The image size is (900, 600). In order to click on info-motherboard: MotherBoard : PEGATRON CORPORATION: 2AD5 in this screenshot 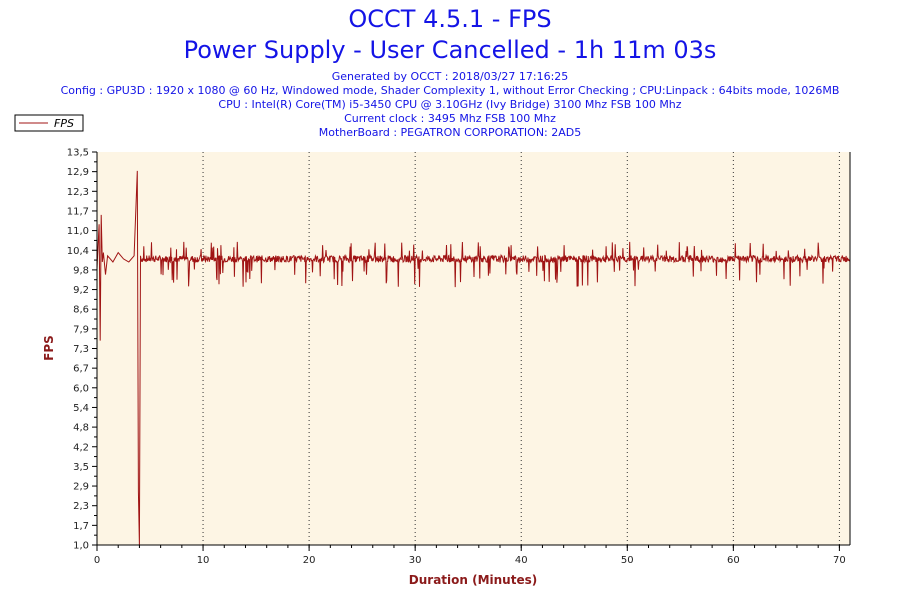, I will do `click(450, 132)`.